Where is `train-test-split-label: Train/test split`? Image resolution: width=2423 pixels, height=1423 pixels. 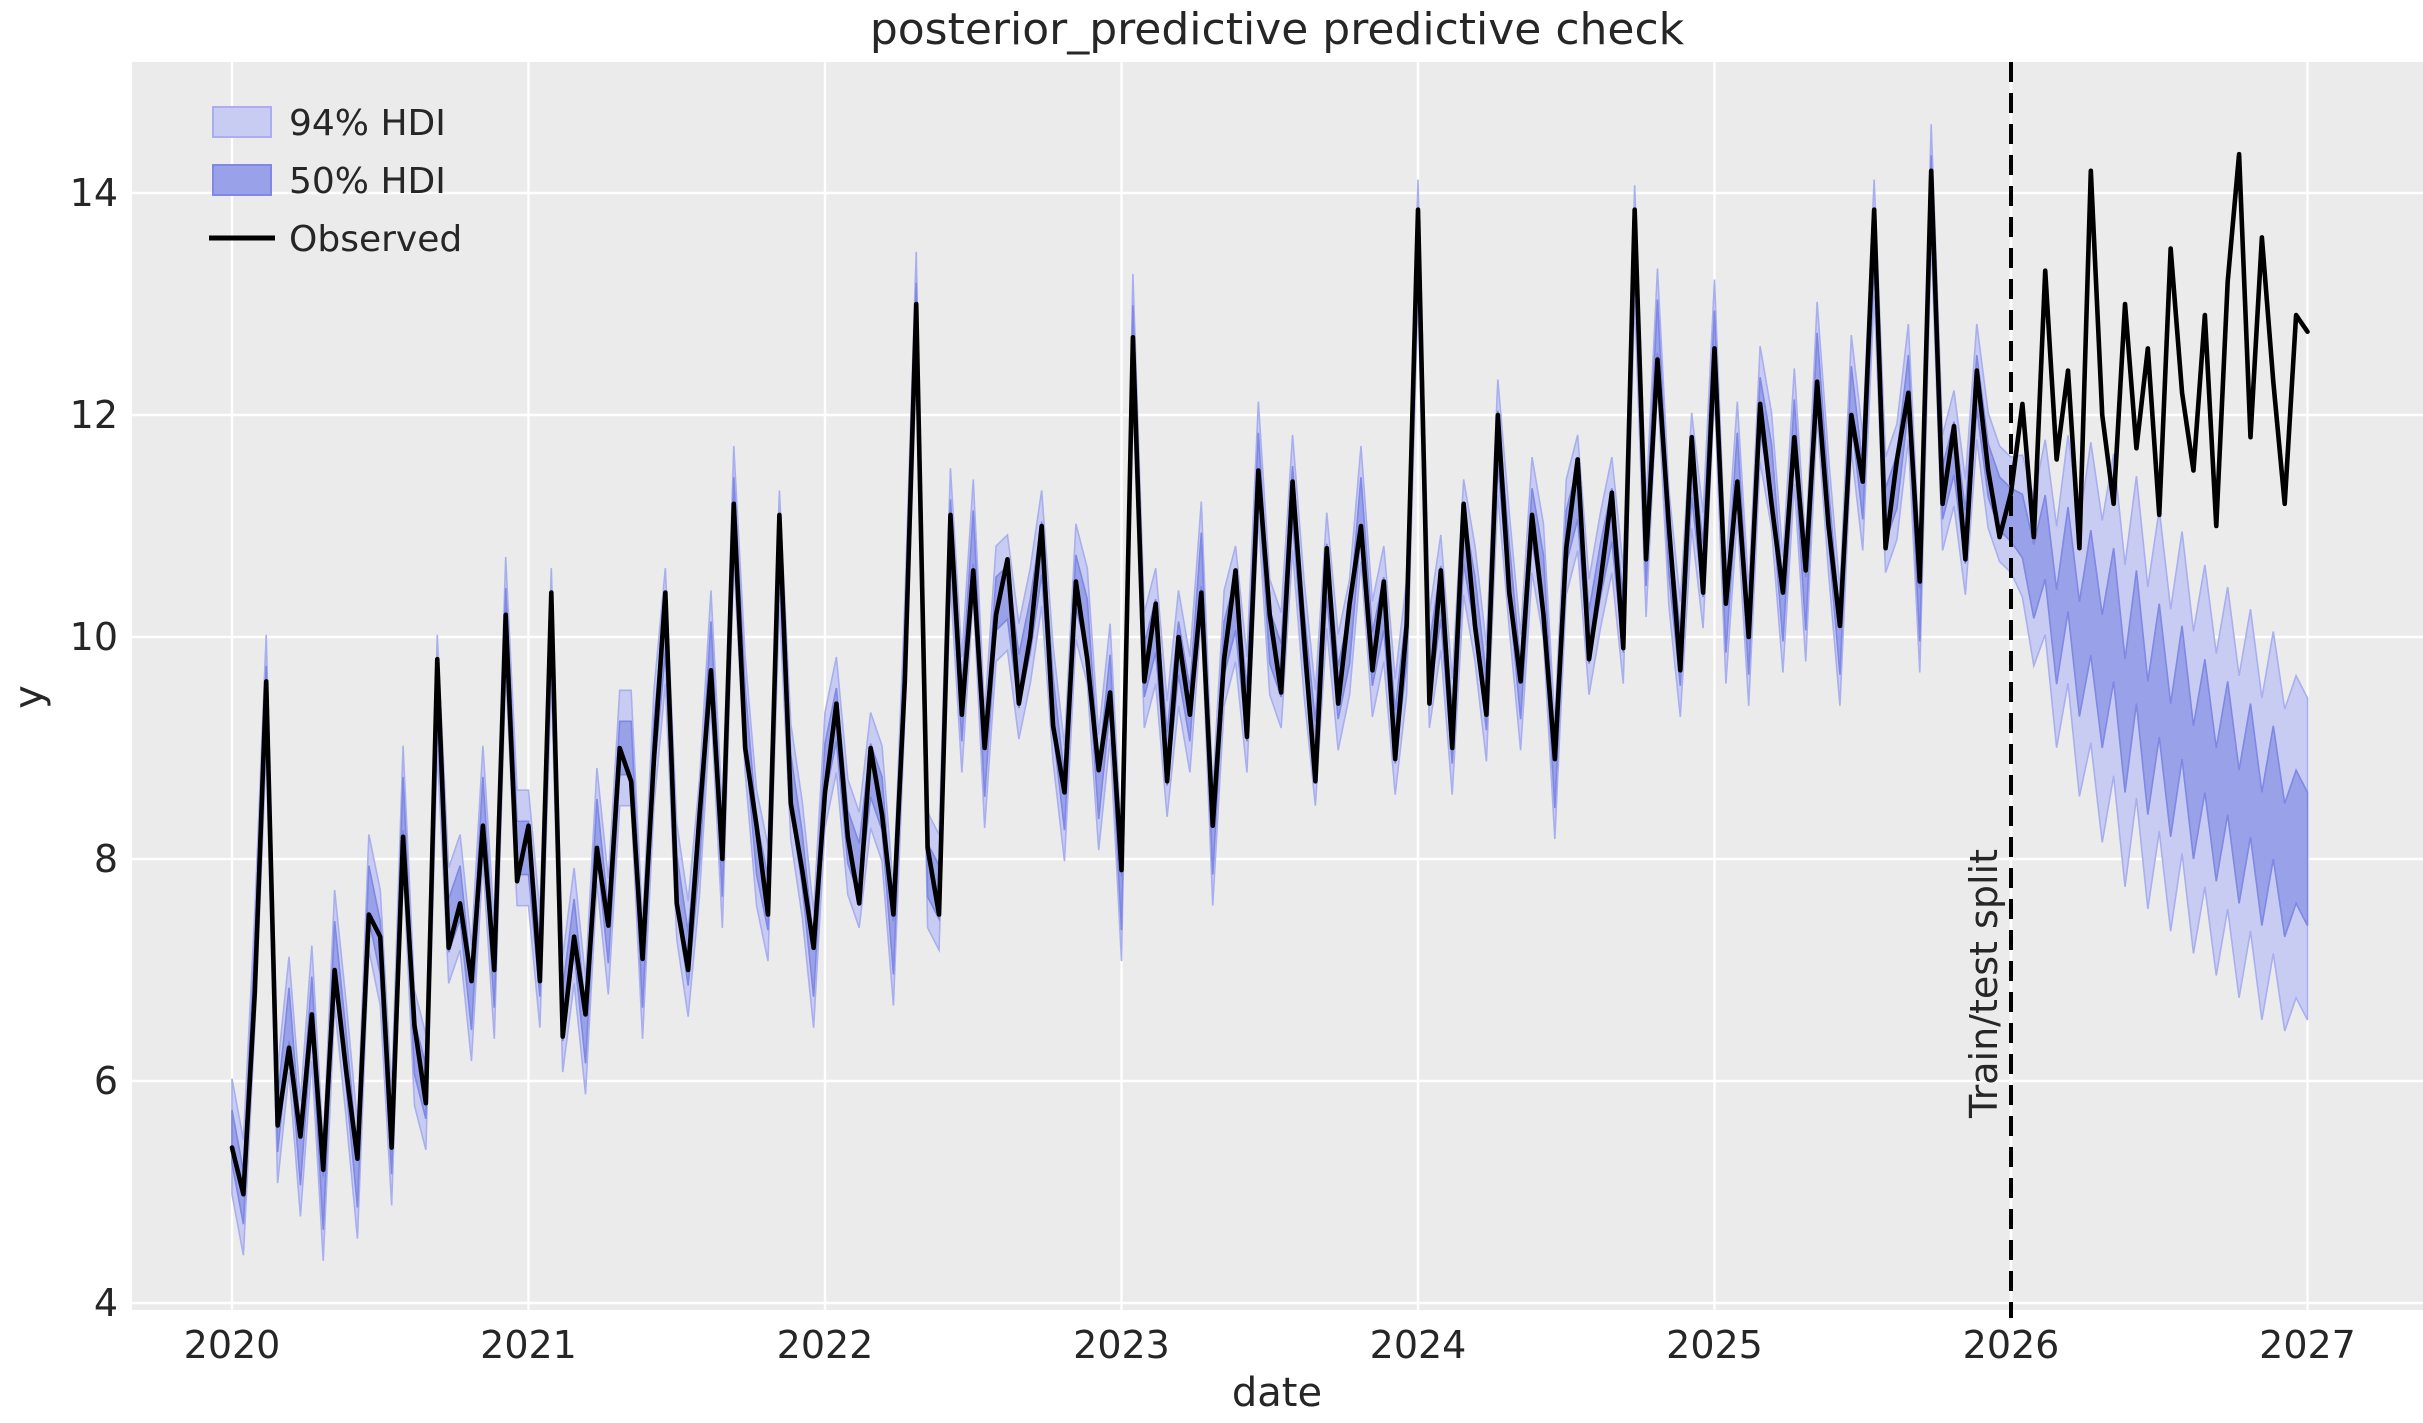
train-test-split-label: Train/test split is located at coordinates (1984, 984).